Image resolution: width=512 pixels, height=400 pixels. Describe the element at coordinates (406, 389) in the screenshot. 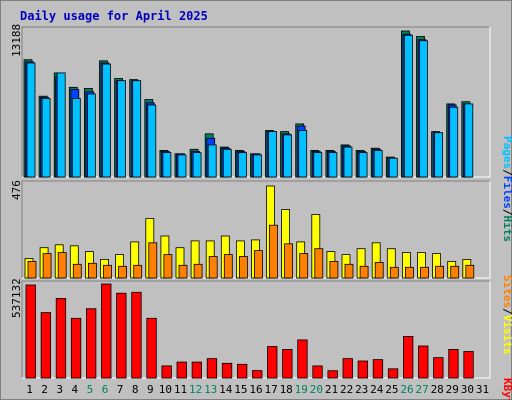

I see `x-tick-label: 26` at that location.